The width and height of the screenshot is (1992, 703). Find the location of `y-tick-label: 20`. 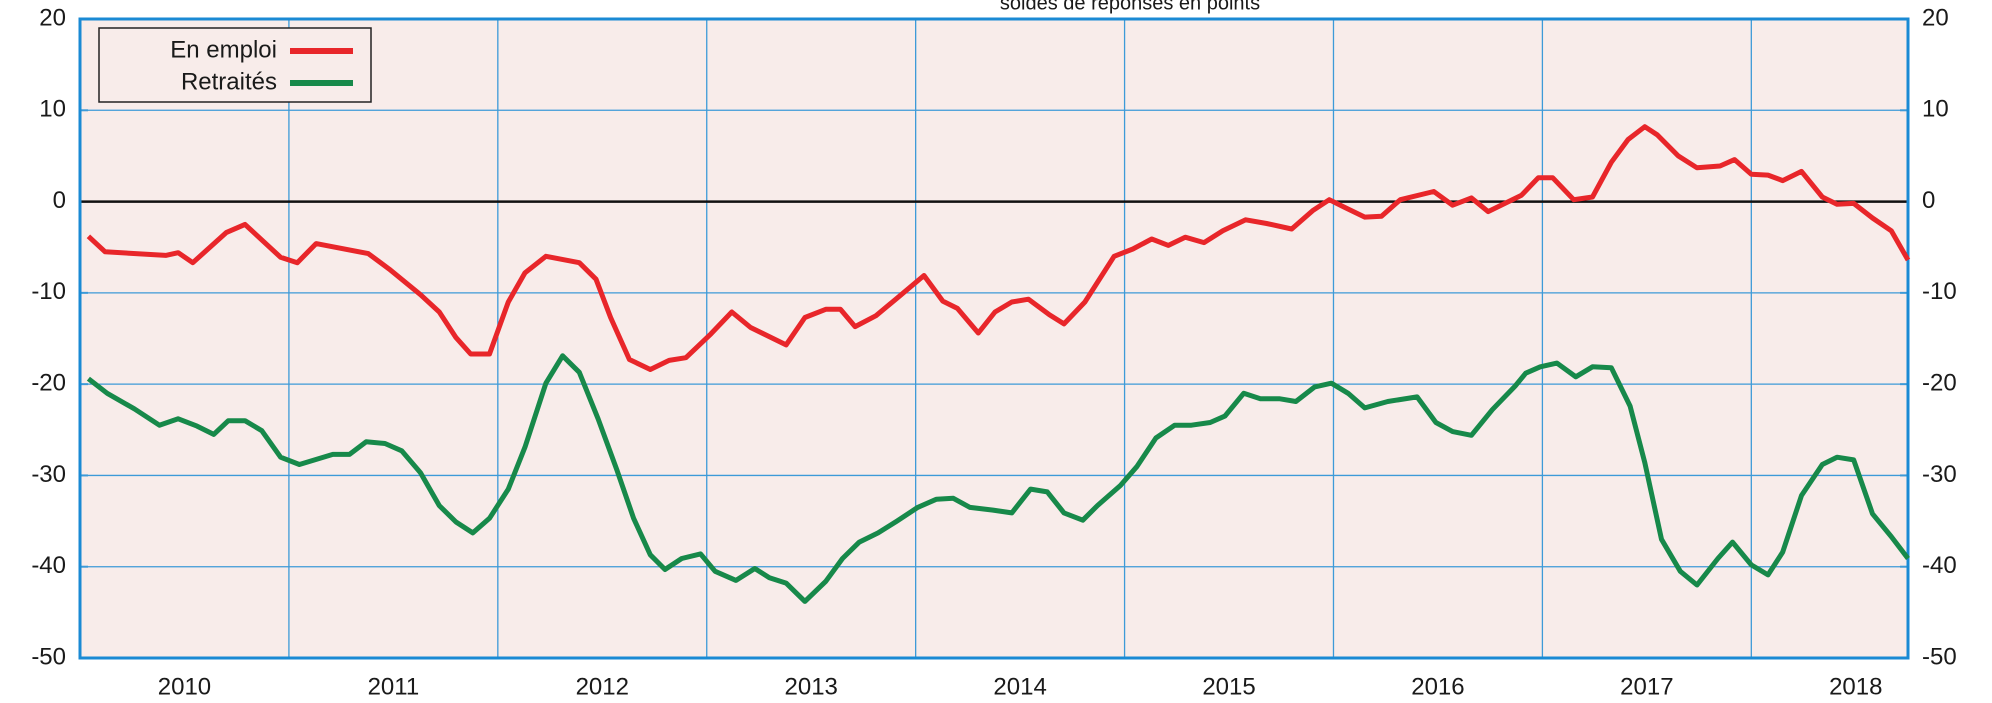

y-tick-label: 20 is located at coordinates (52, 17).